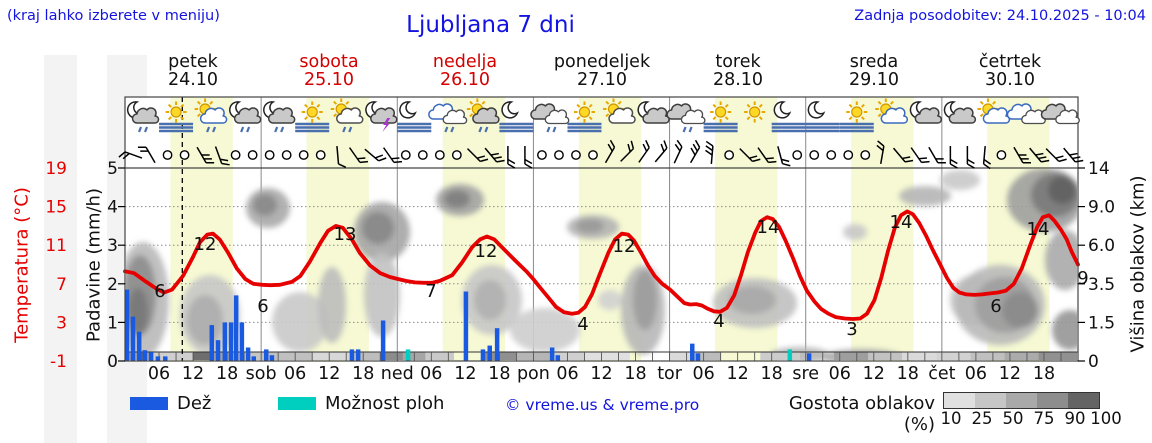  I want to click on rain-legend-label: Dež, so click(194, 403).